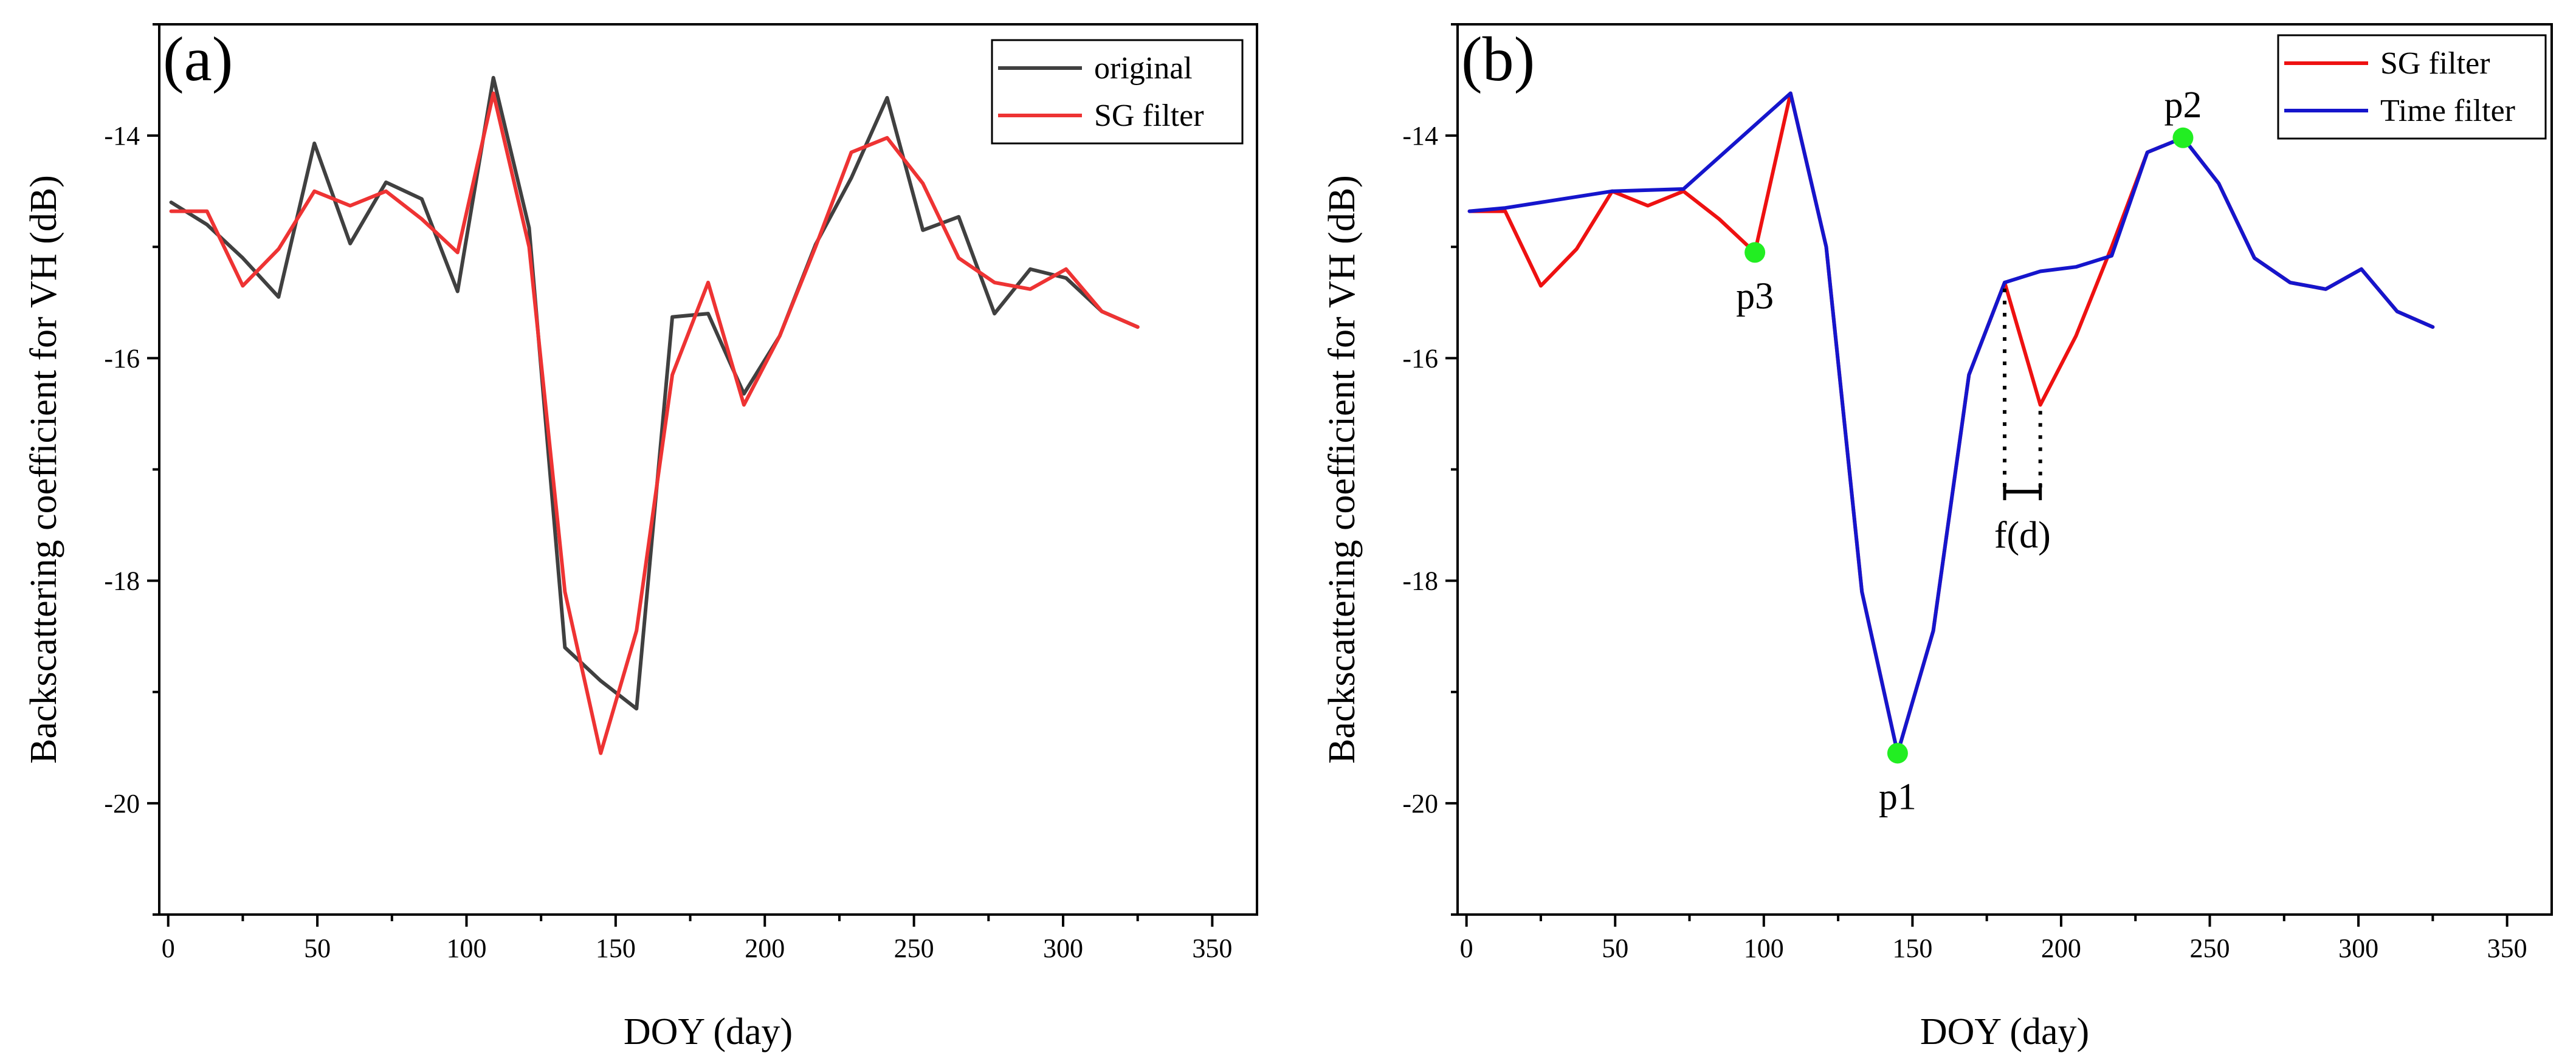  What do you see at coordinates (2447, 111) in the screenshot?
I see `legend-label: Time filter` at bounding box center [2447, 111].